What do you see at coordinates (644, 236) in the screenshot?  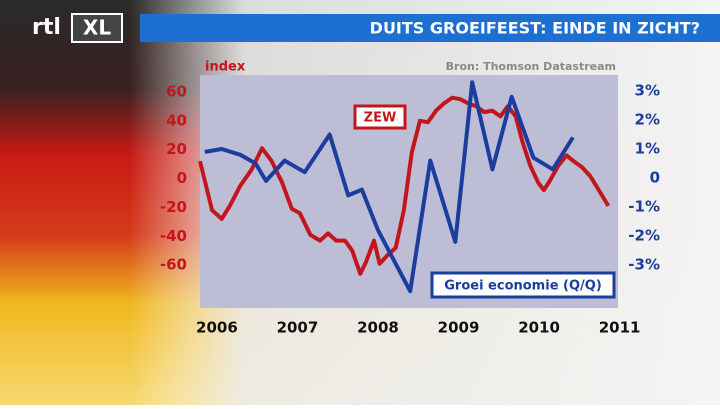 I see `y2-tick-label: -2%` at bounding box center [644, 236].